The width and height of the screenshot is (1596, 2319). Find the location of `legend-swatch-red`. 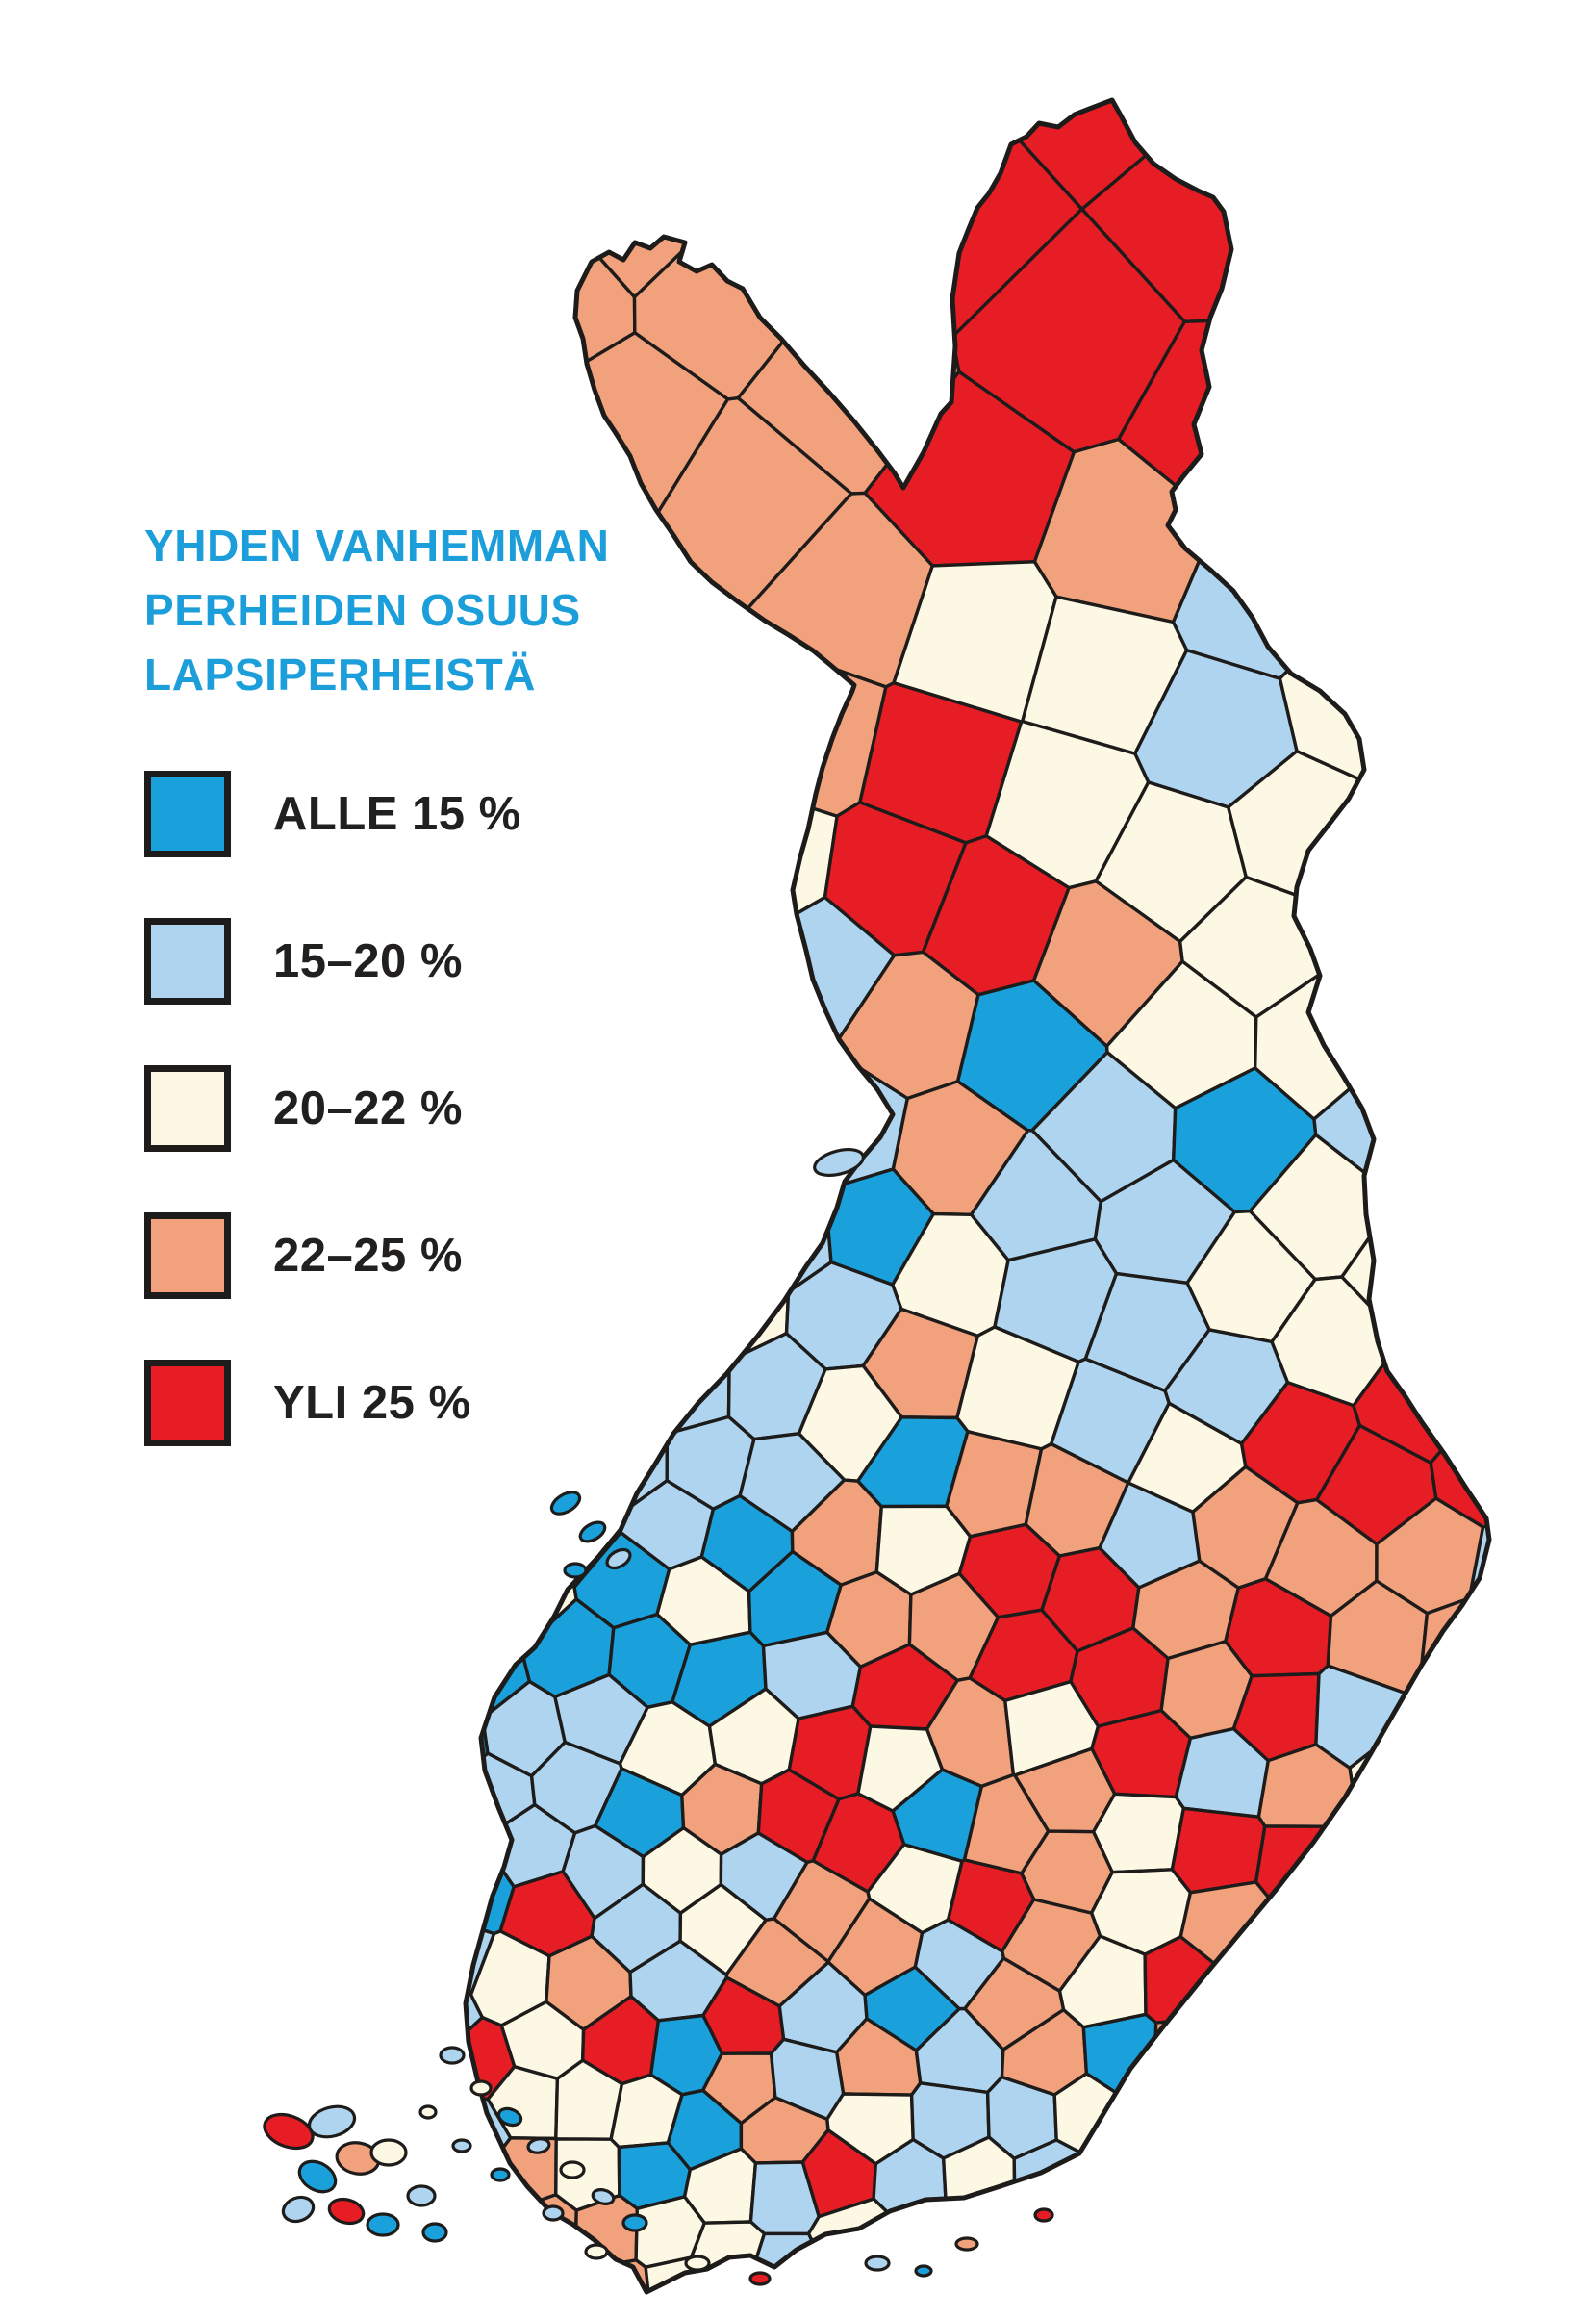

legend-swatch-red is located at coordinates (188, 1403).